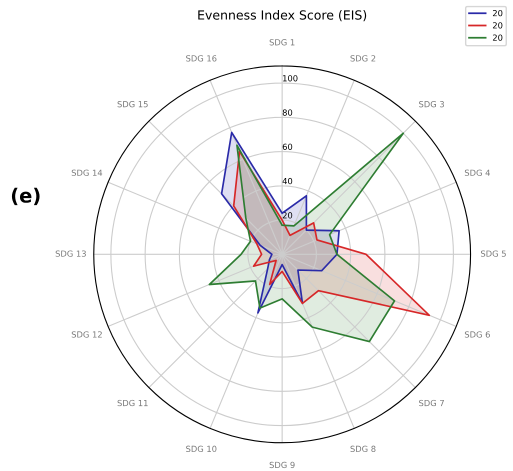  I want to click on chart-title: Evenness Index Score (EIS), so click(282, 16).